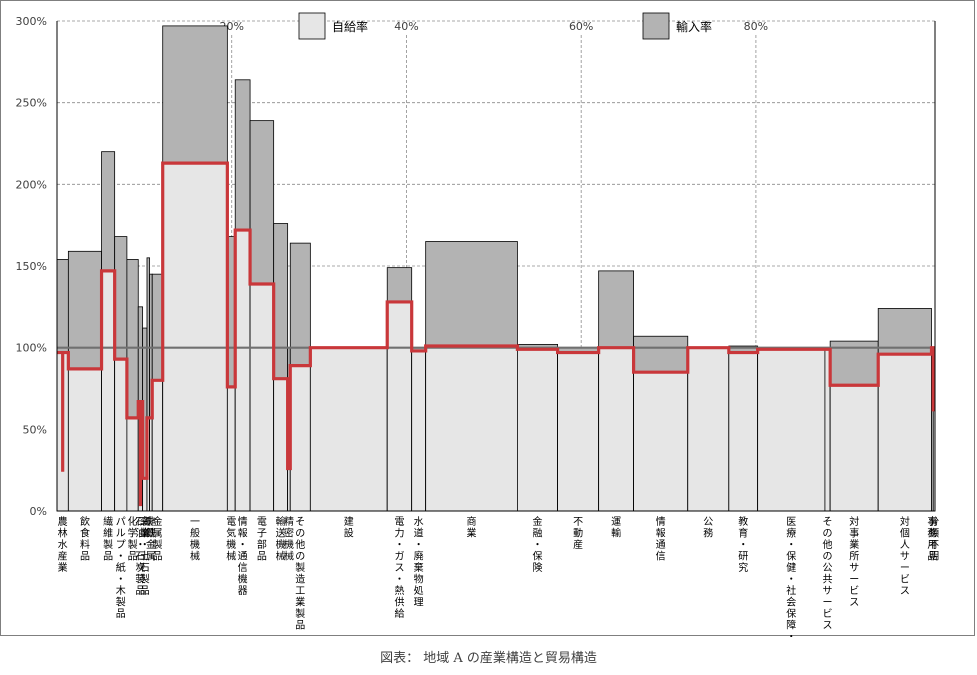 The image size is (977, 675). What do you see at coordinates (262, 539) in the screenshot?
I see `industry-label: 電子部品` at bounding box center [262, 539].